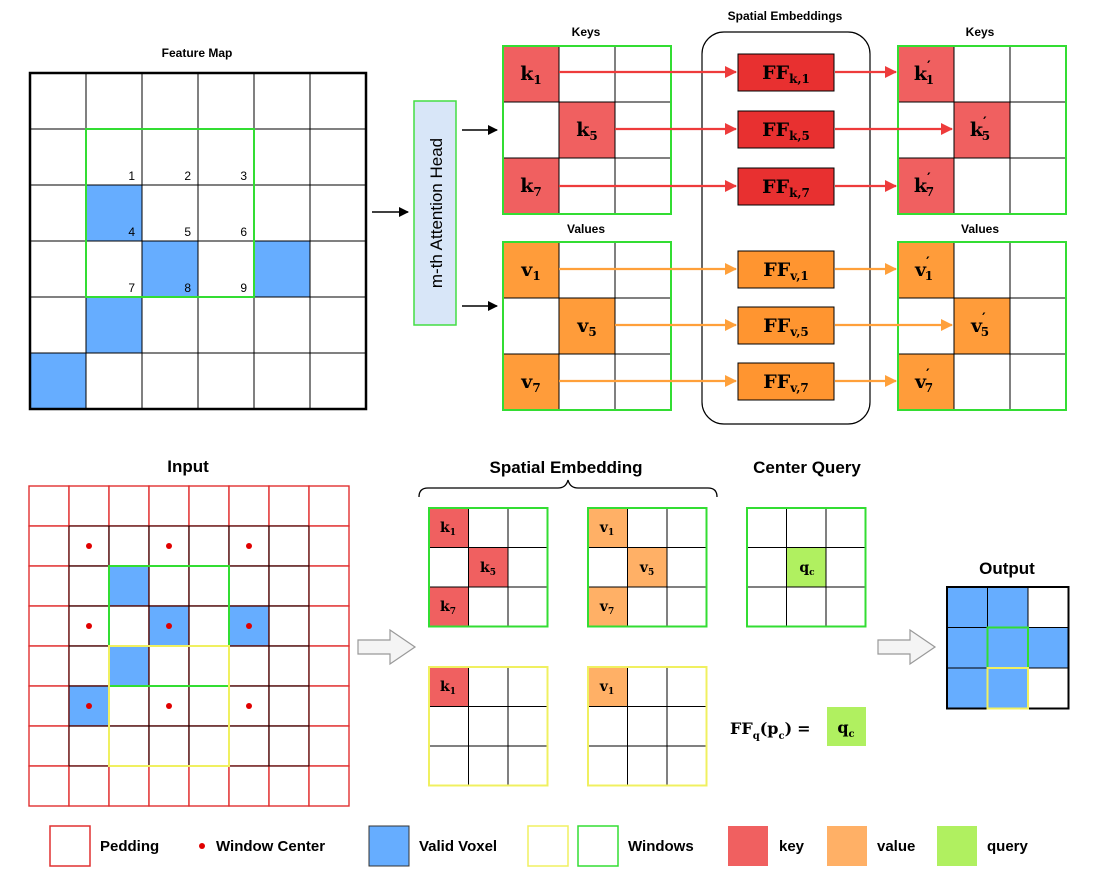  Describe the element at coordinates (527, 726) in the screenshot. I see `se-key-grid-yellow-cell` at that location.